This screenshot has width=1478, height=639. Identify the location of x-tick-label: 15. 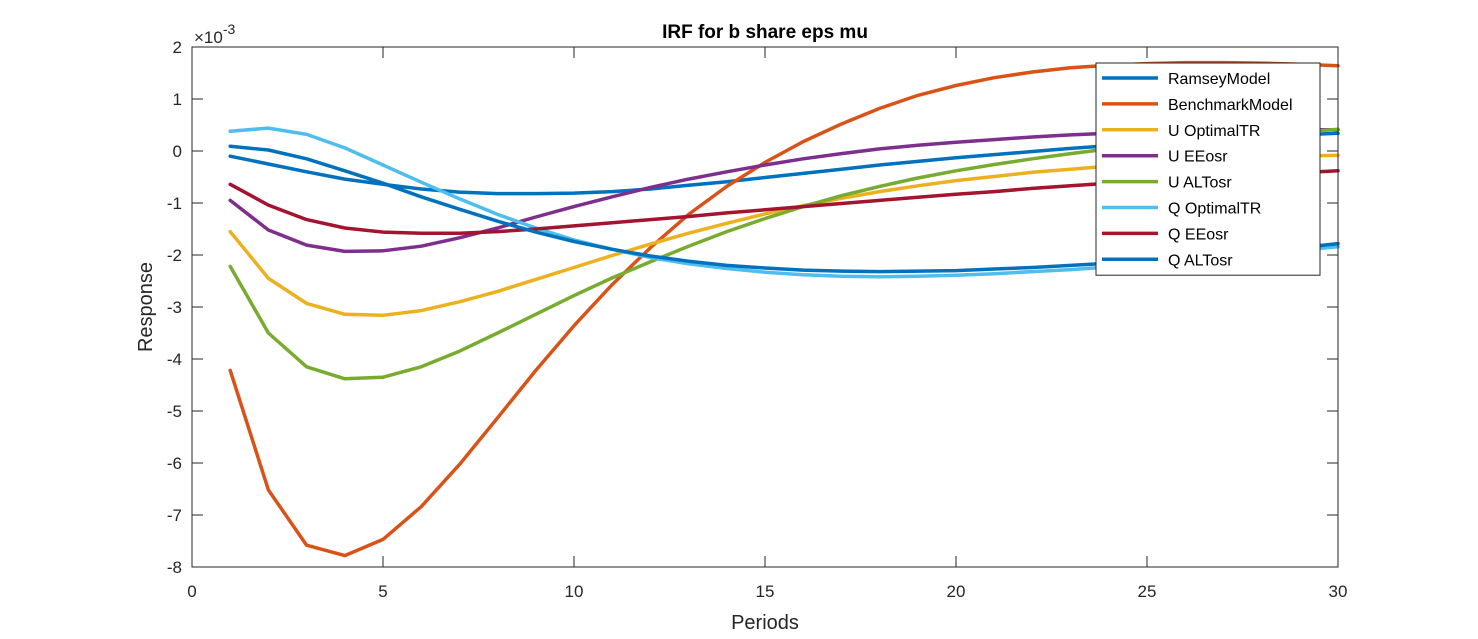
(765, 591).